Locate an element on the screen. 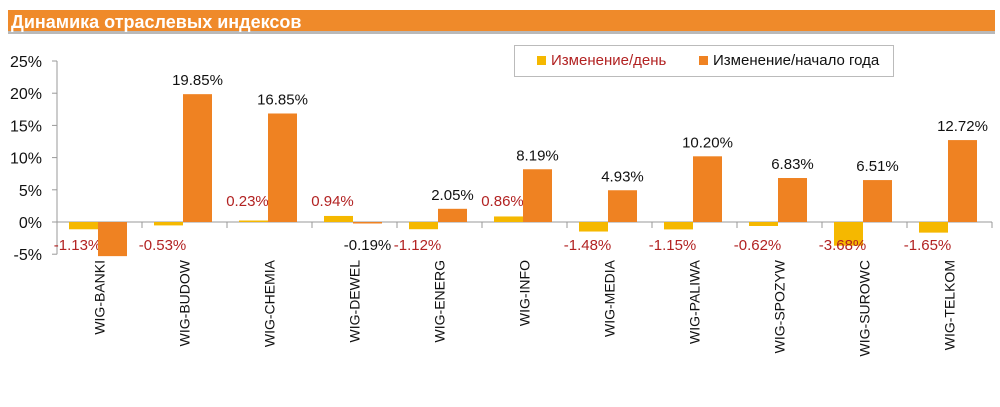 This screenshot has width=1000, height=407. data-label: -1.13% is located at coordinates (78, 245).